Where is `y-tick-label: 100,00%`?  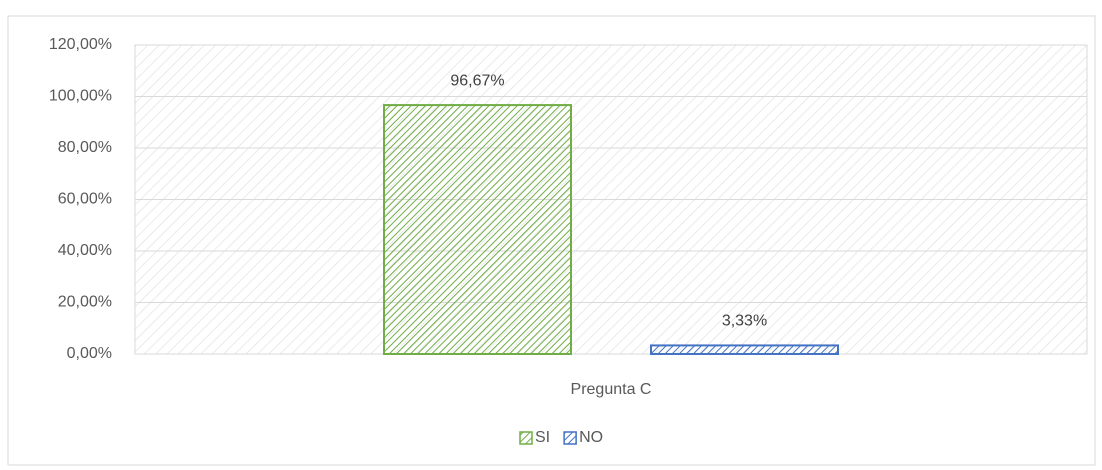 y-tick-label: 100,00% is located at coordinates (80, 96).